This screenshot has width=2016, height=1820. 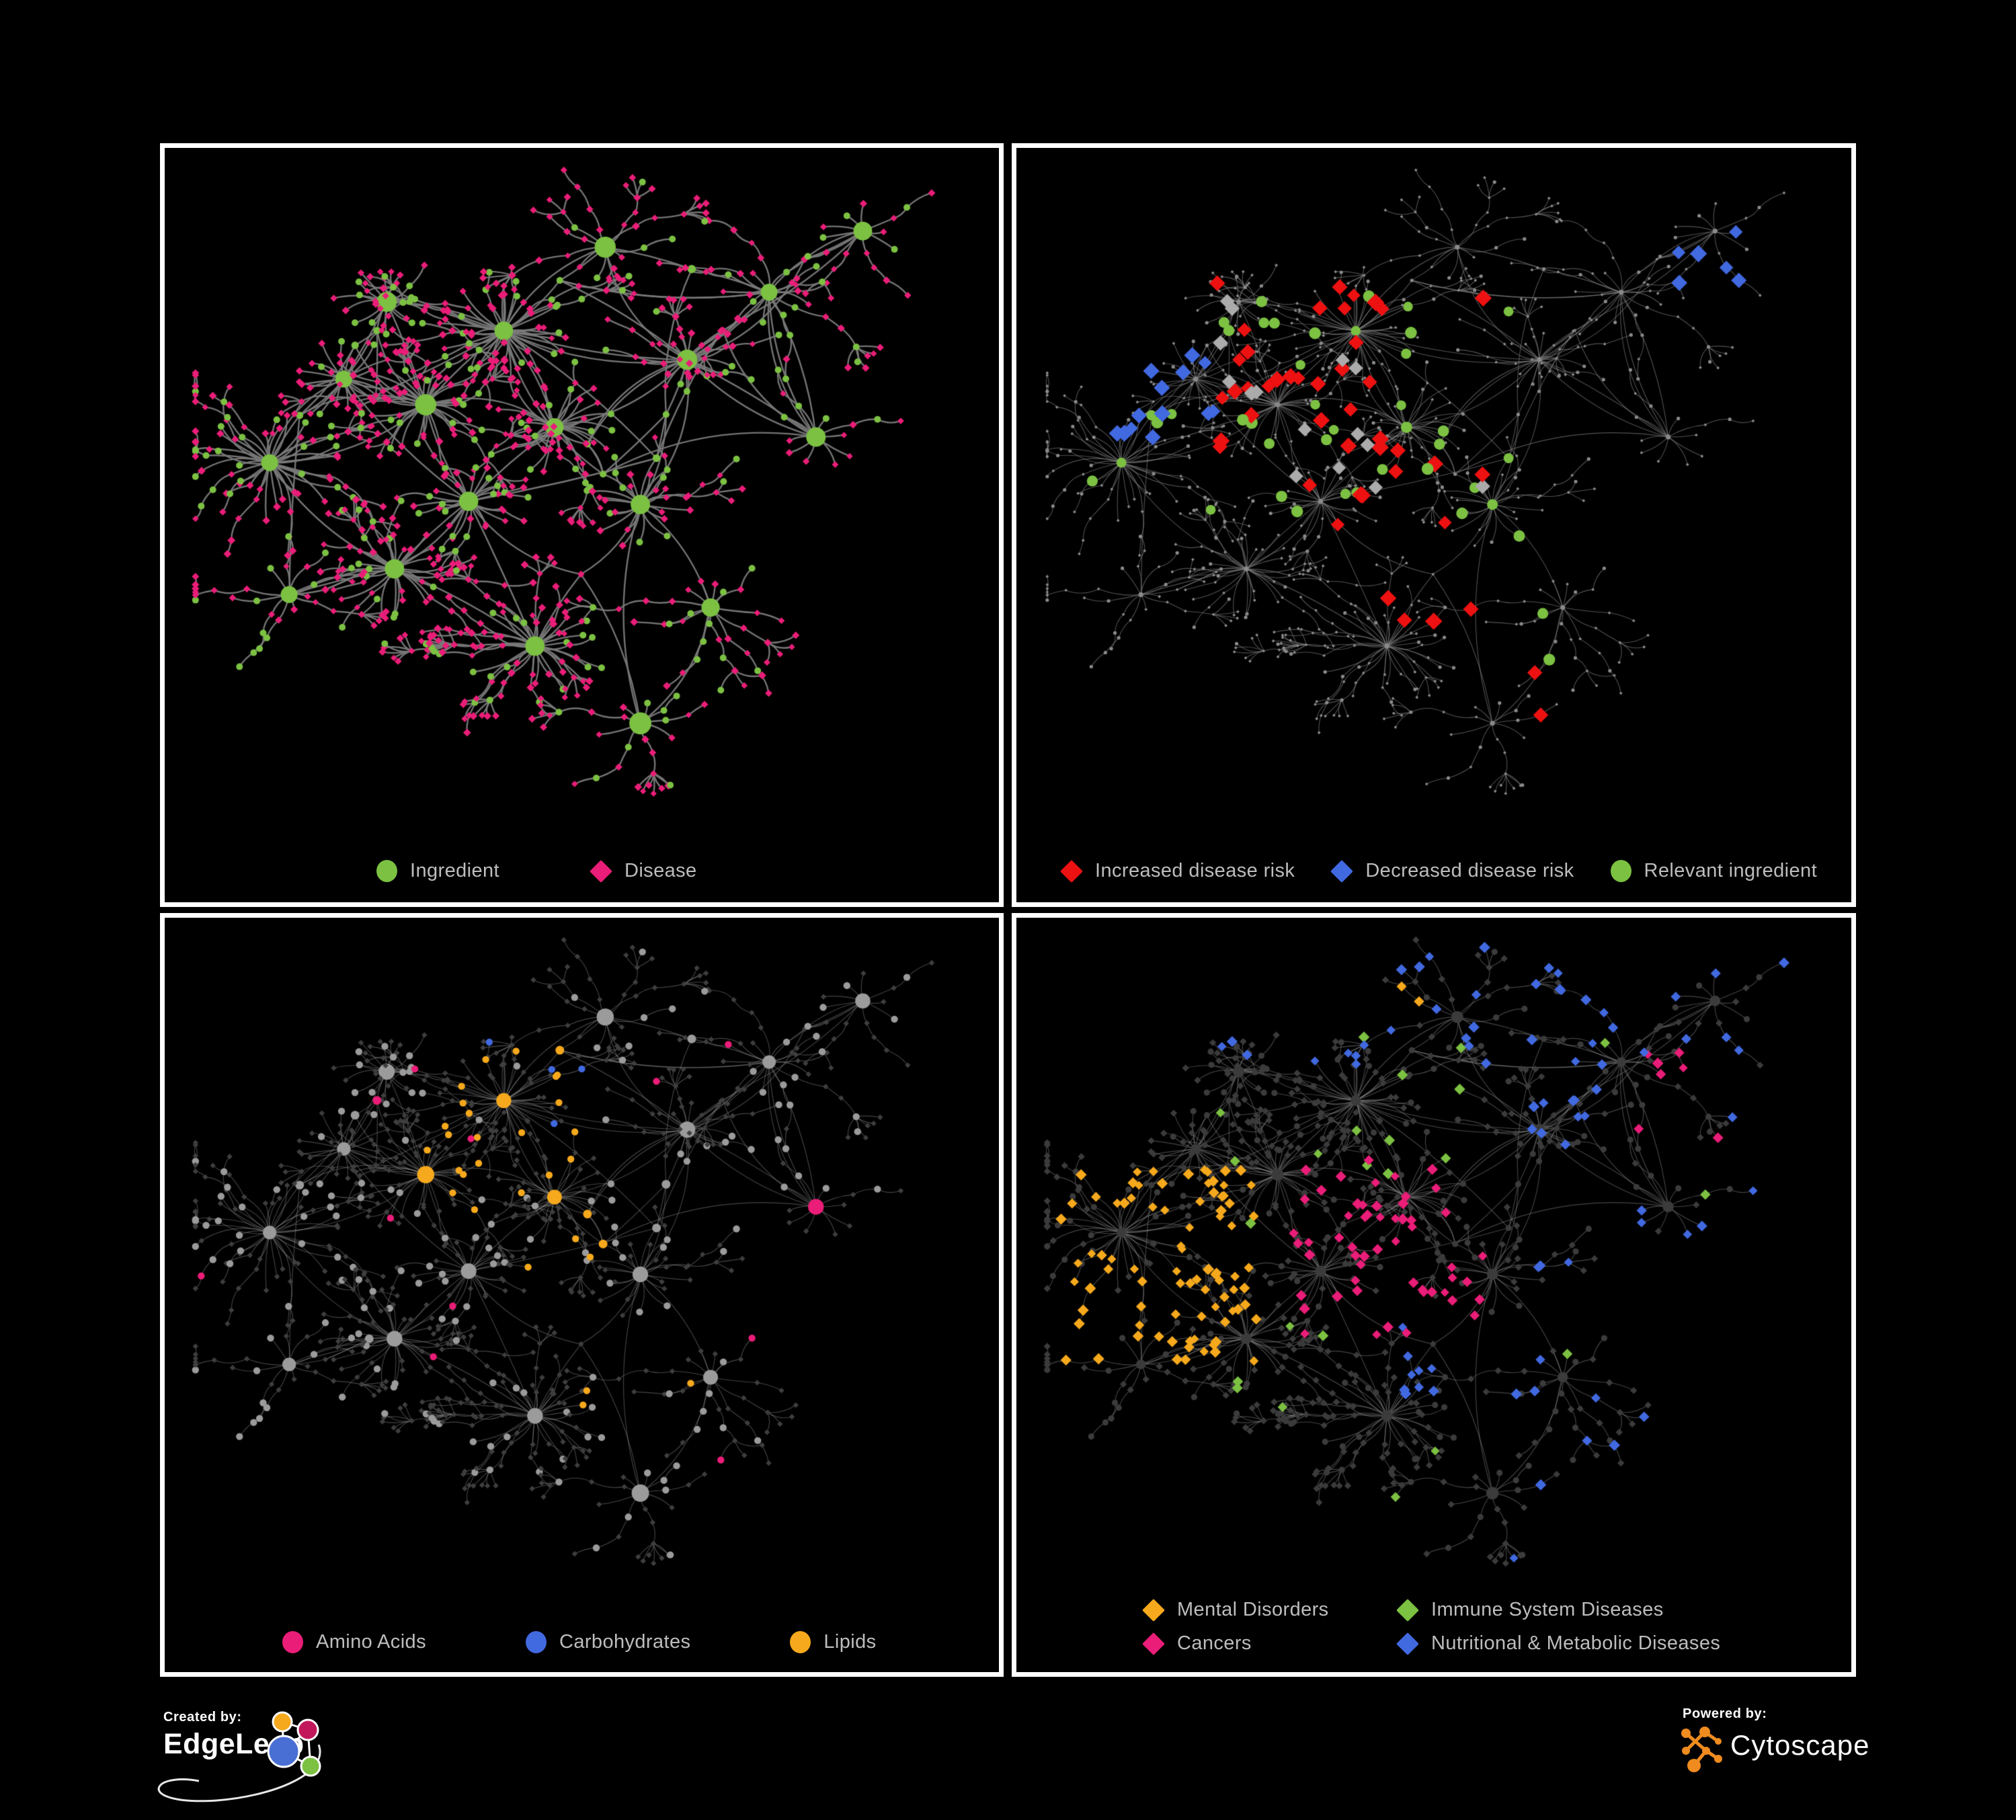 I want to click on powered-by-block: Powered by:, so click(x=1725, y=1714).